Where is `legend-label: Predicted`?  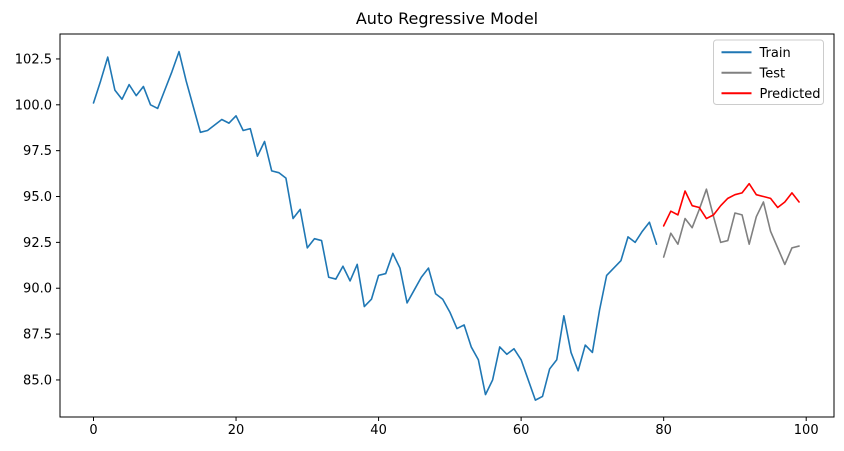 legend-label: Predicted is located at coordinates (790, 94).